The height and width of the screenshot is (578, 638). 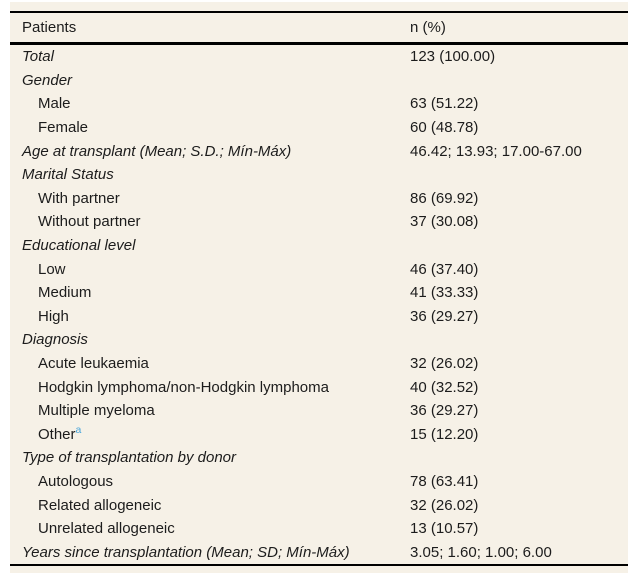 What do you see at coordinates (183, 387) in the screenshot?
I see `row-label: Hodgkin lymphoma/non-Hodgkin lymphoma` at bounding box center [183, 387].